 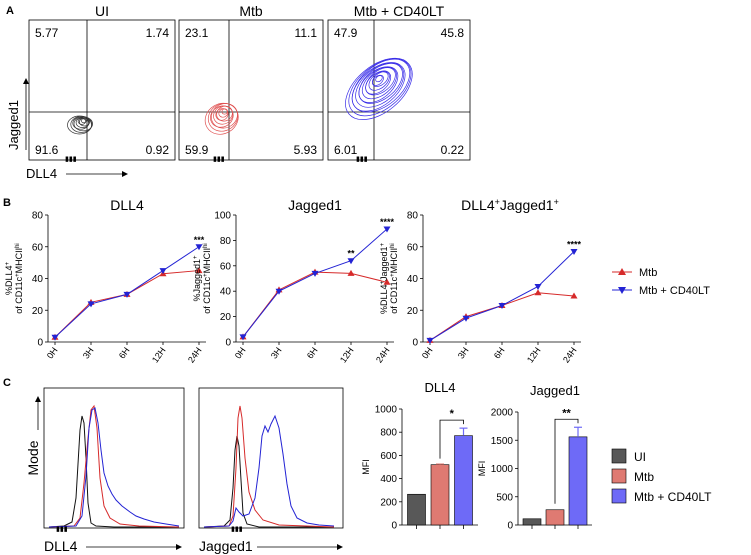 What do you see at coordinates (640, 457) in the screenshot?
I see `legend-label-ui: UI` at bounding box center [640, 457].